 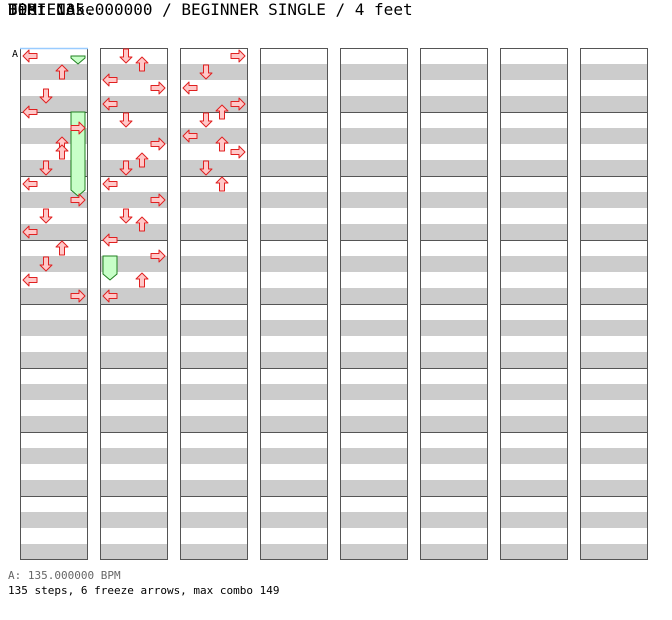 What do you see at coordinates (110, 268) in the screenshot?
I see `freeze-arrow` at bounding box center [110, 268].